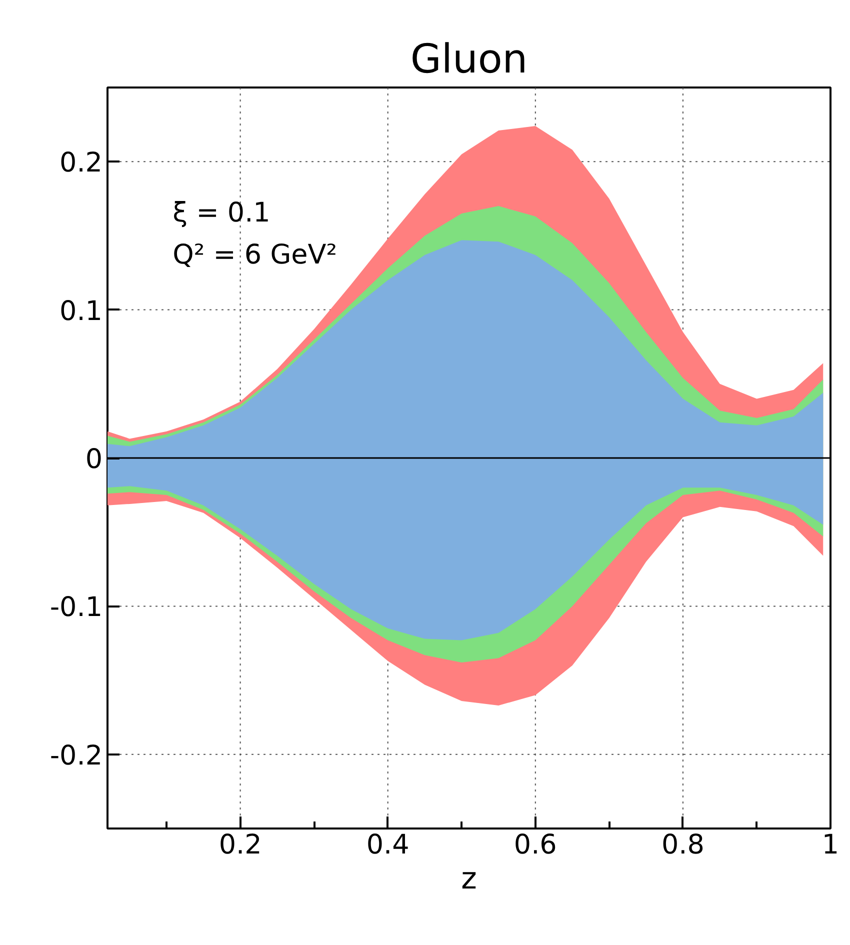 This screenshot has height=945, width=850. Describe the element at coordinates (255, 255) in the screenshot. I see `annotation: Q² = 6 GeV²` at that location.